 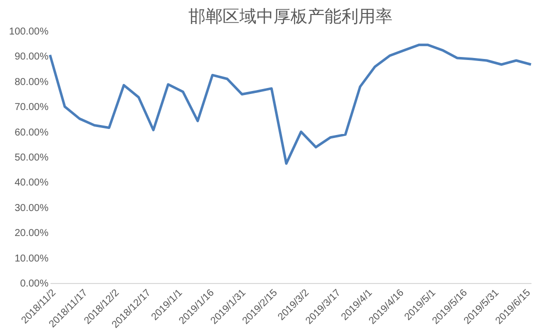 What do you see at coordinates (29, 32) in the screenshot?
I see `y-tick-label: 100.00%` at bounding box center [29, 32].